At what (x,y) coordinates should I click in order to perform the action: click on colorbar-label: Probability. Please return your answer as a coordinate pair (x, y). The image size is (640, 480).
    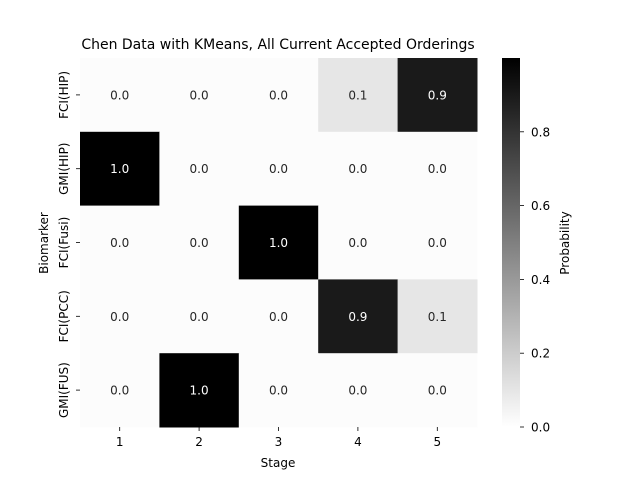
    Looking at the image, I should click on (565, 242).